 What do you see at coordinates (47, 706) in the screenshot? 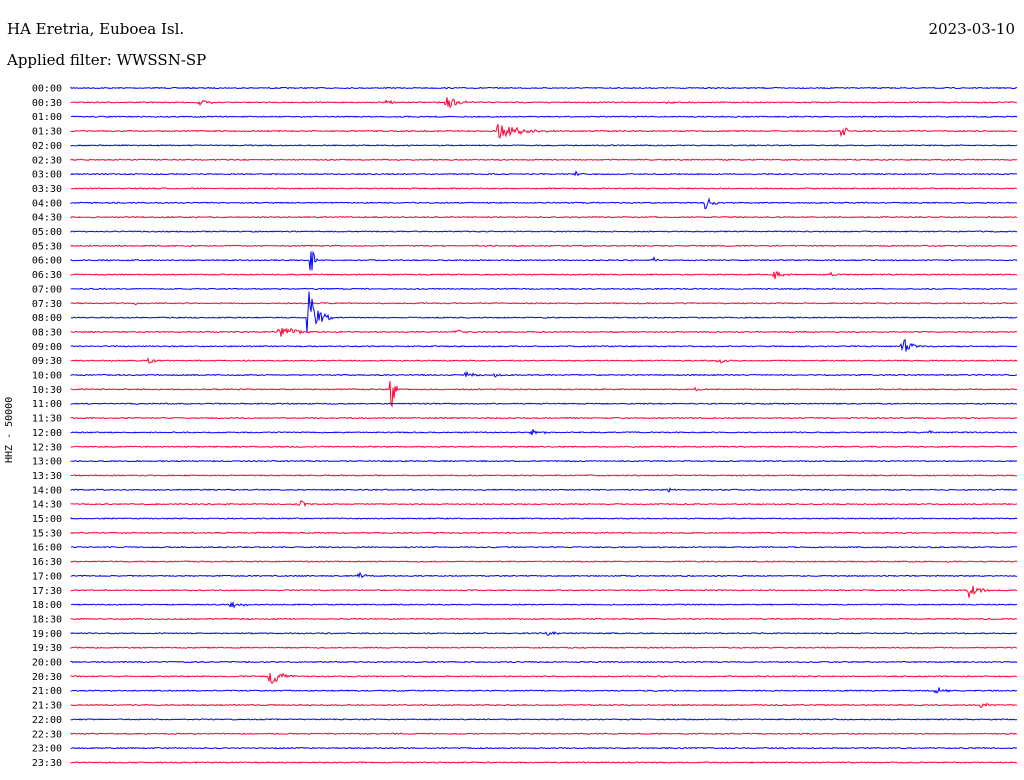
I see `row-time-label: 21:30` at bounding box center [47, 706].